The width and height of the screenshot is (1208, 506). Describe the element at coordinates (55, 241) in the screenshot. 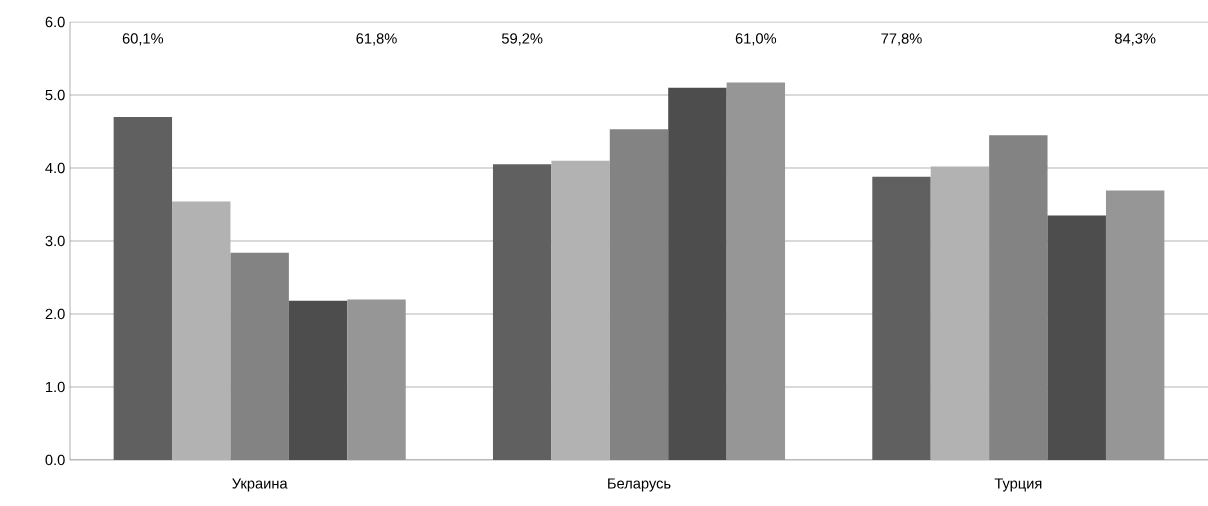

I see `y-tick-label: 3.0` at that location.